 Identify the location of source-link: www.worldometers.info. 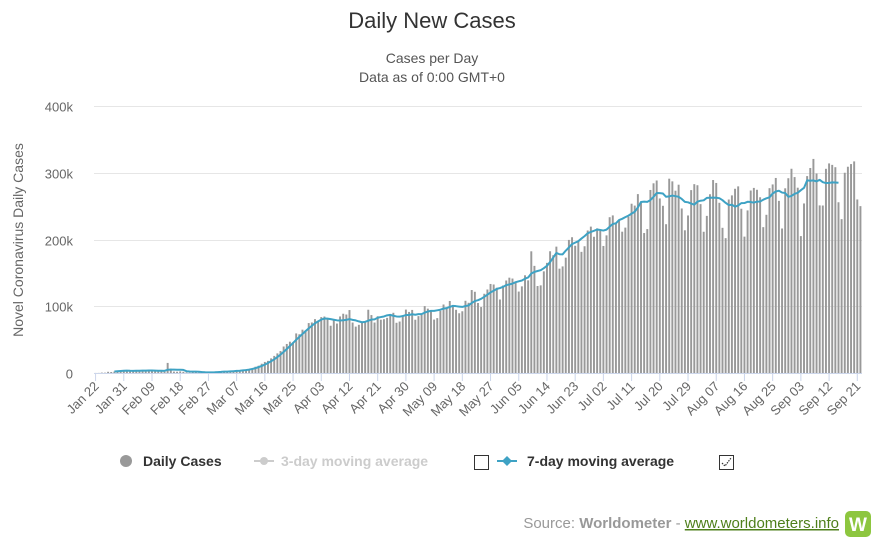
(761, 523).